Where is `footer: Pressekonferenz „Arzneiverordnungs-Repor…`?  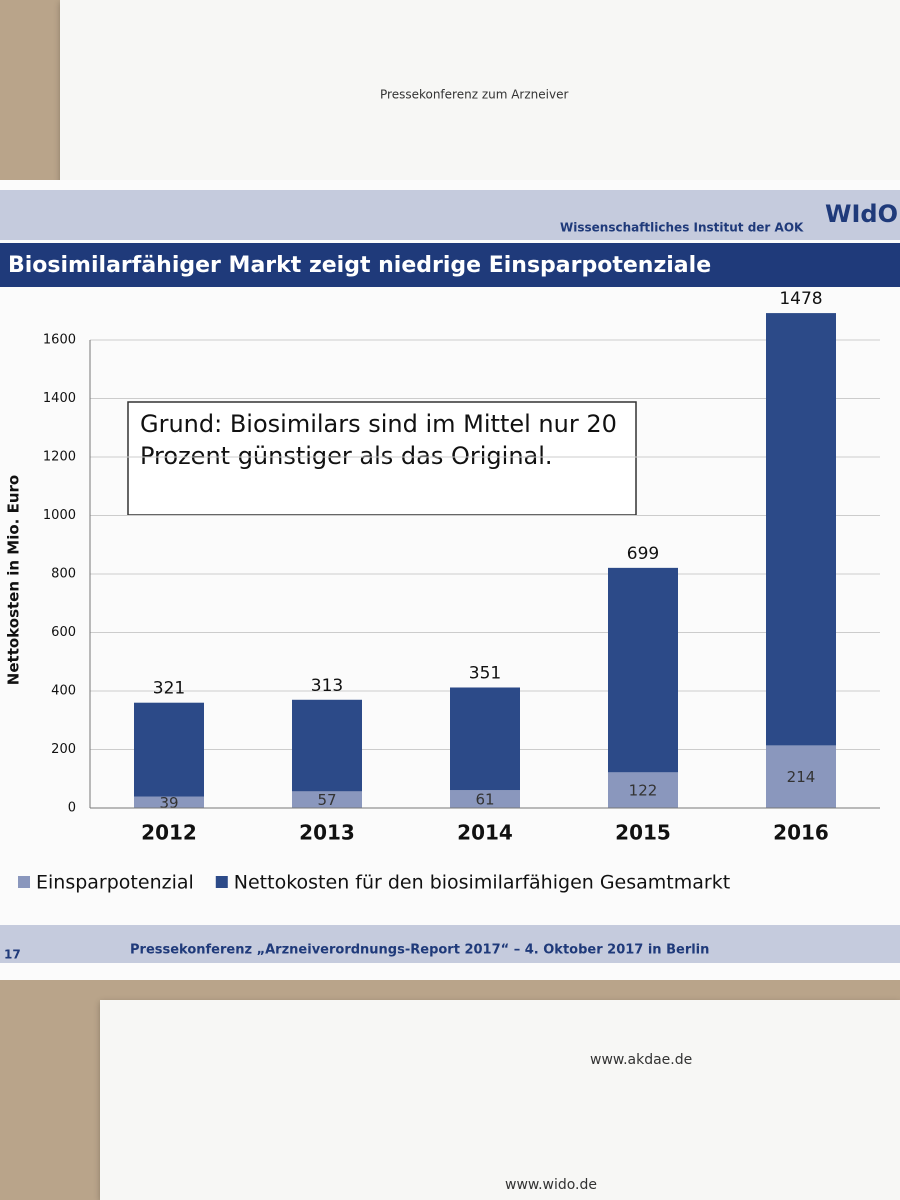 footer: Pressekonferenz „Arzneiverordnungs-Repor… is located at coordinates (419, 950).